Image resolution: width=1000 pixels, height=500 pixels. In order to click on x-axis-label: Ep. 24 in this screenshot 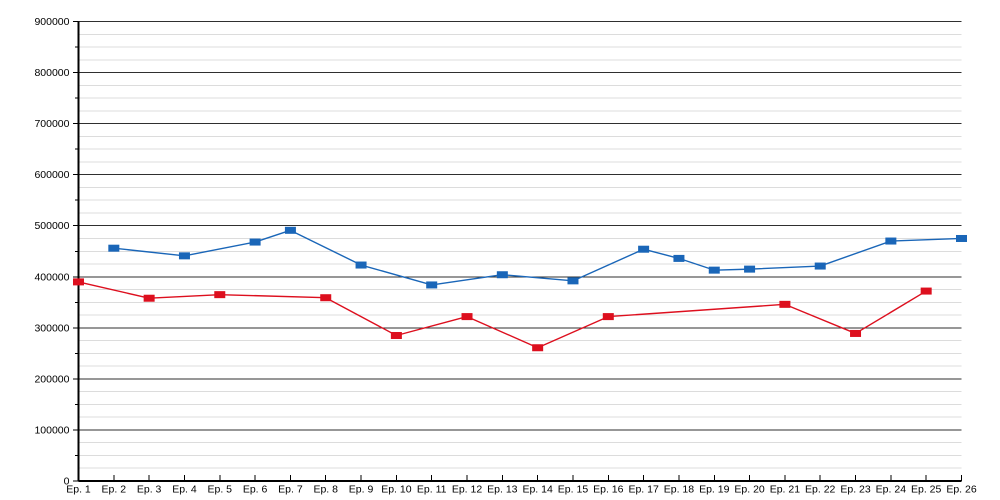, I will do `click(891, 490)`.